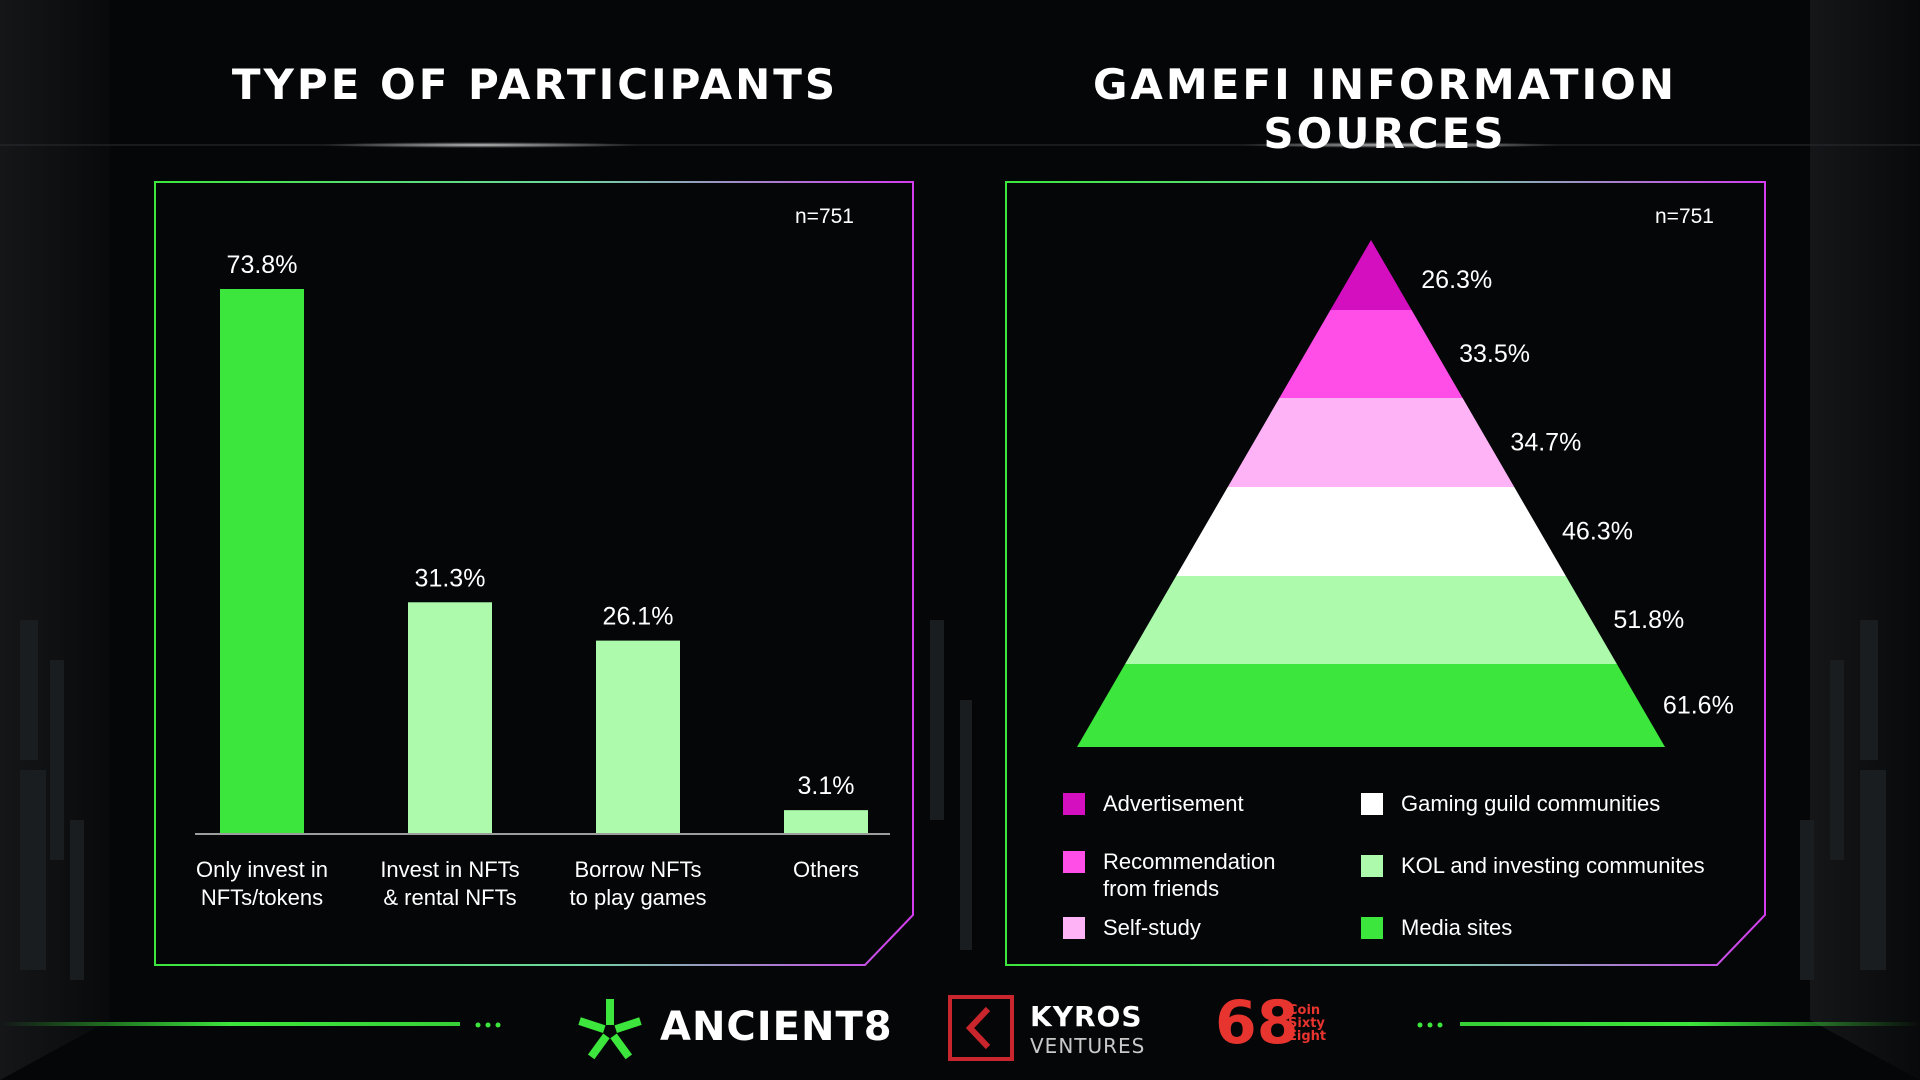 This screenshot has width=1920, height=1080. Describe the element at coordinates (1152, 927) in the screenshot. I see `legend-label: Self-study` at that location.